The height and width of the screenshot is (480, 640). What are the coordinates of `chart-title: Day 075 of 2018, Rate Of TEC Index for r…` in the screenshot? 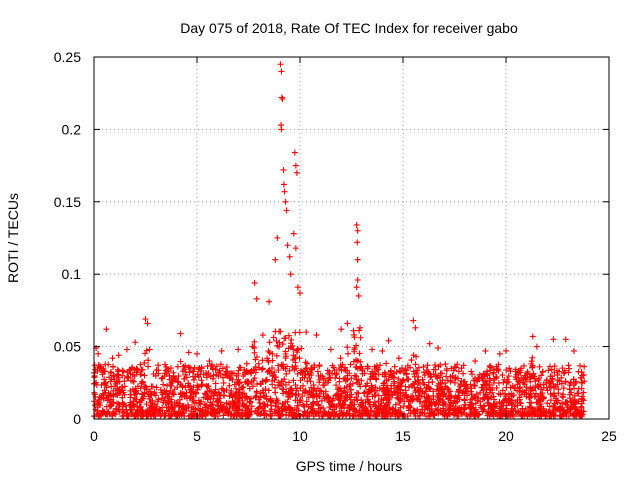 It's located at (349, 28).